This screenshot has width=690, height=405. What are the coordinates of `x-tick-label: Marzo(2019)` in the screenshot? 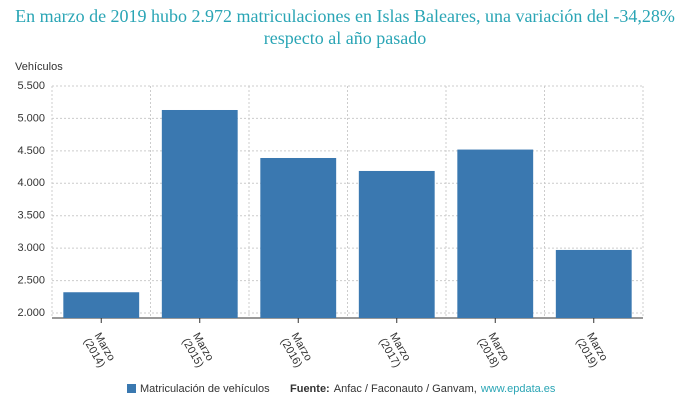 It's located at (591, 350).